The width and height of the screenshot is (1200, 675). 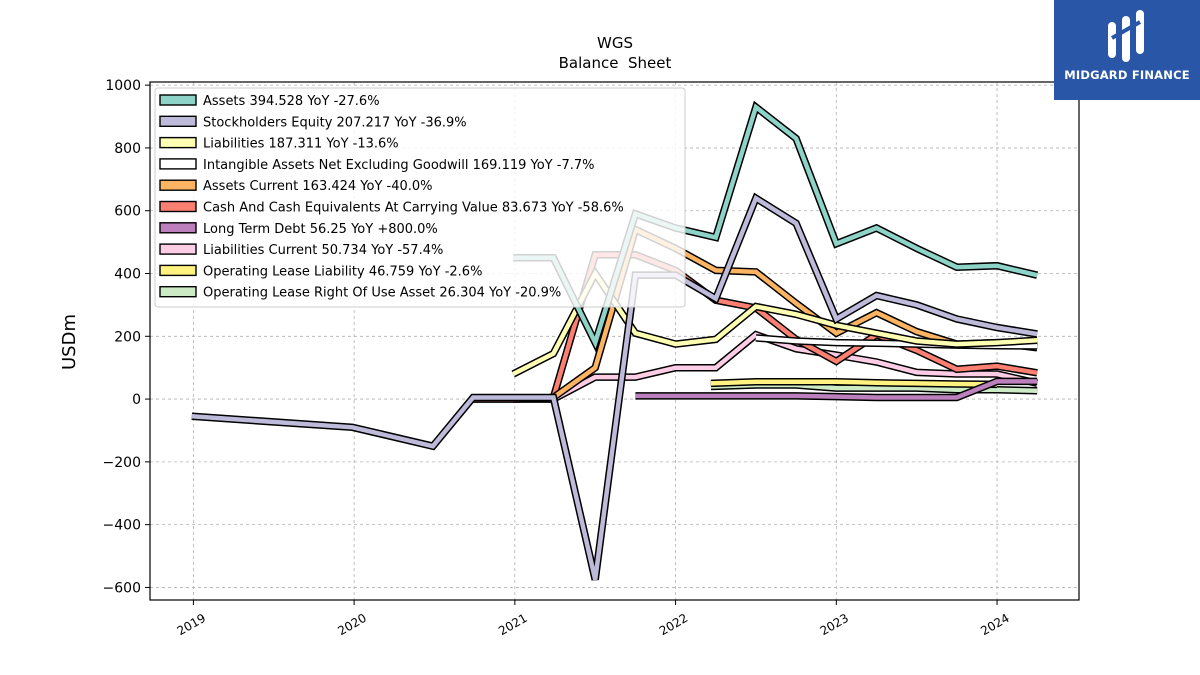 What do you see at coordinates (127, 275) in the screenshot?
I see `y-tick-label: 400` at bounding box center [127, 275].